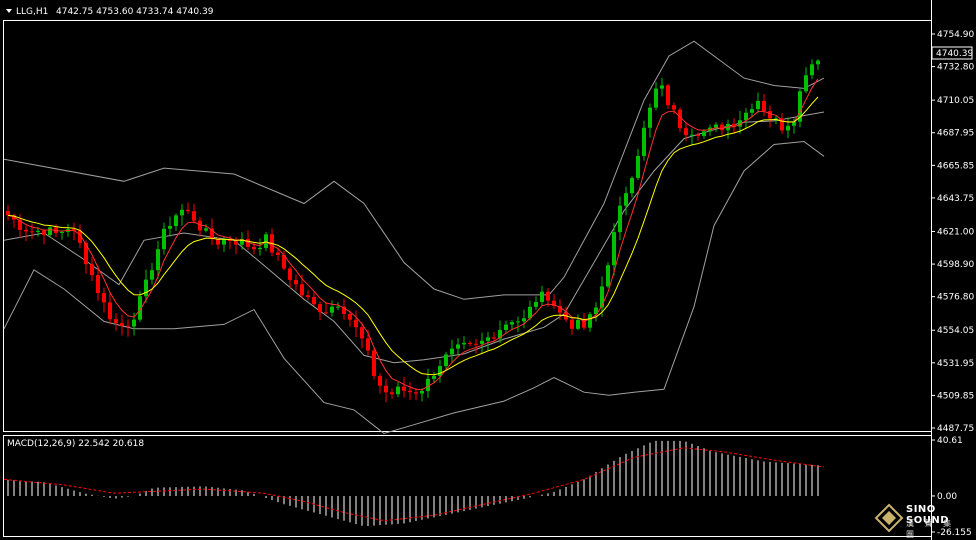  I want to click on price-tick-label: 4687.95, so click(955, 134).